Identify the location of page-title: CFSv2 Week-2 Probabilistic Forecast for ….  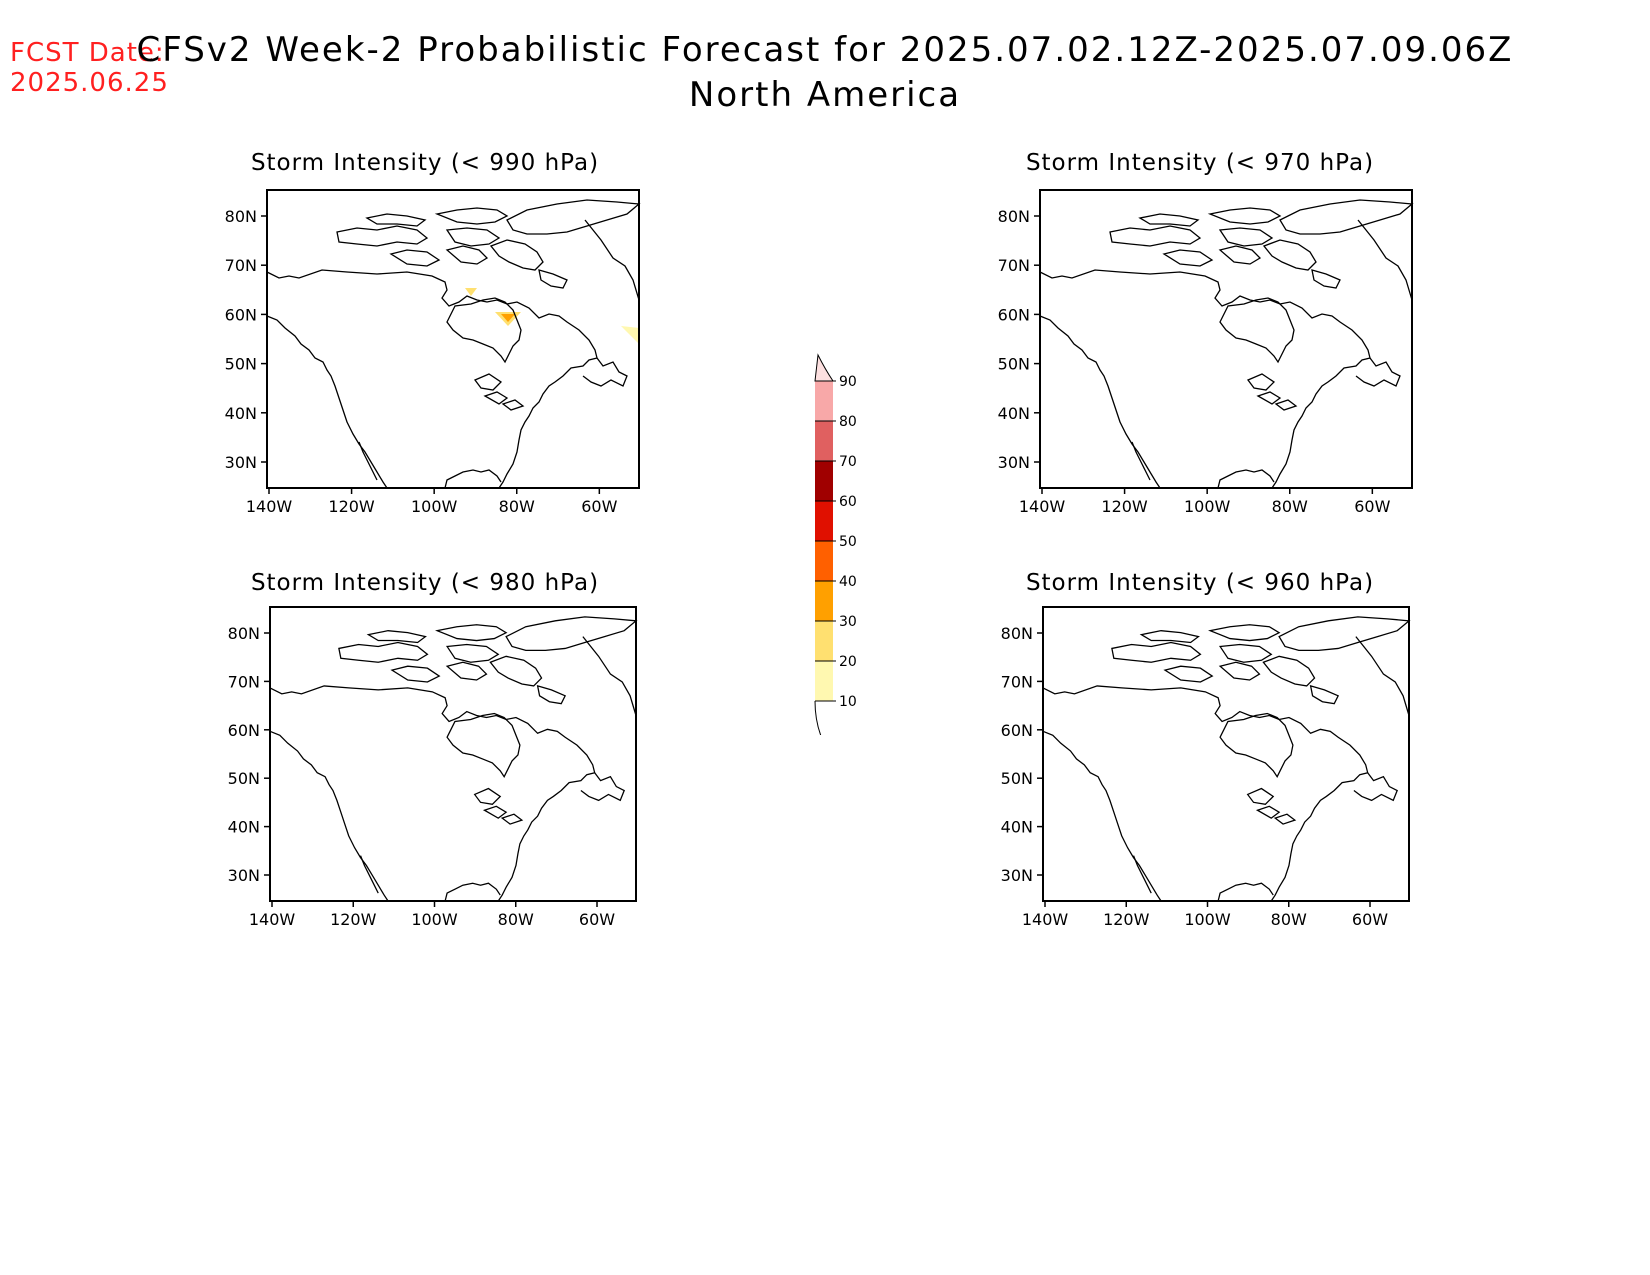
(825, 50).